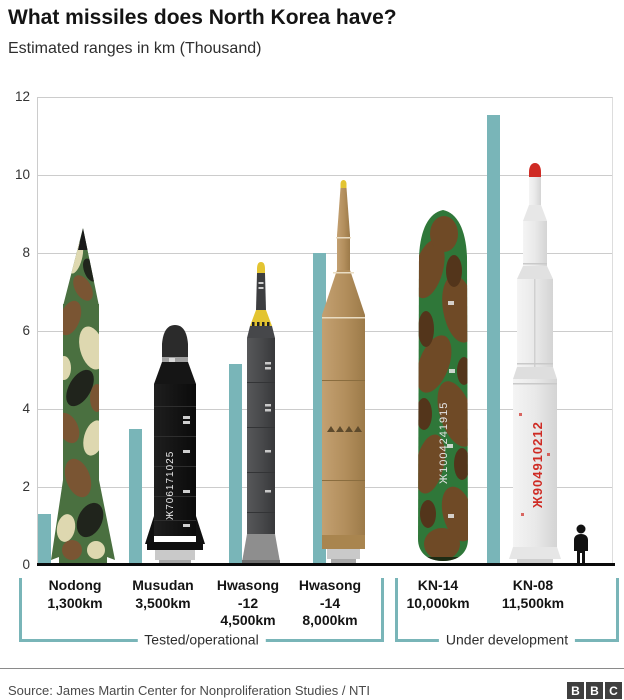 This screenshot has width=624, height=700. What do you see at coordinates (201, 613) in the screenshot?
I see `group-bracket-tested: Tested/operational` at bounding box center [201, 613].